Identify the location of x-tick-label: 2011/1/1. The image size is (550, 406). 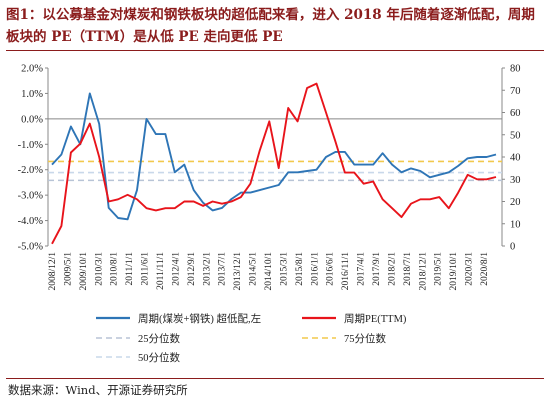
(130, 269).